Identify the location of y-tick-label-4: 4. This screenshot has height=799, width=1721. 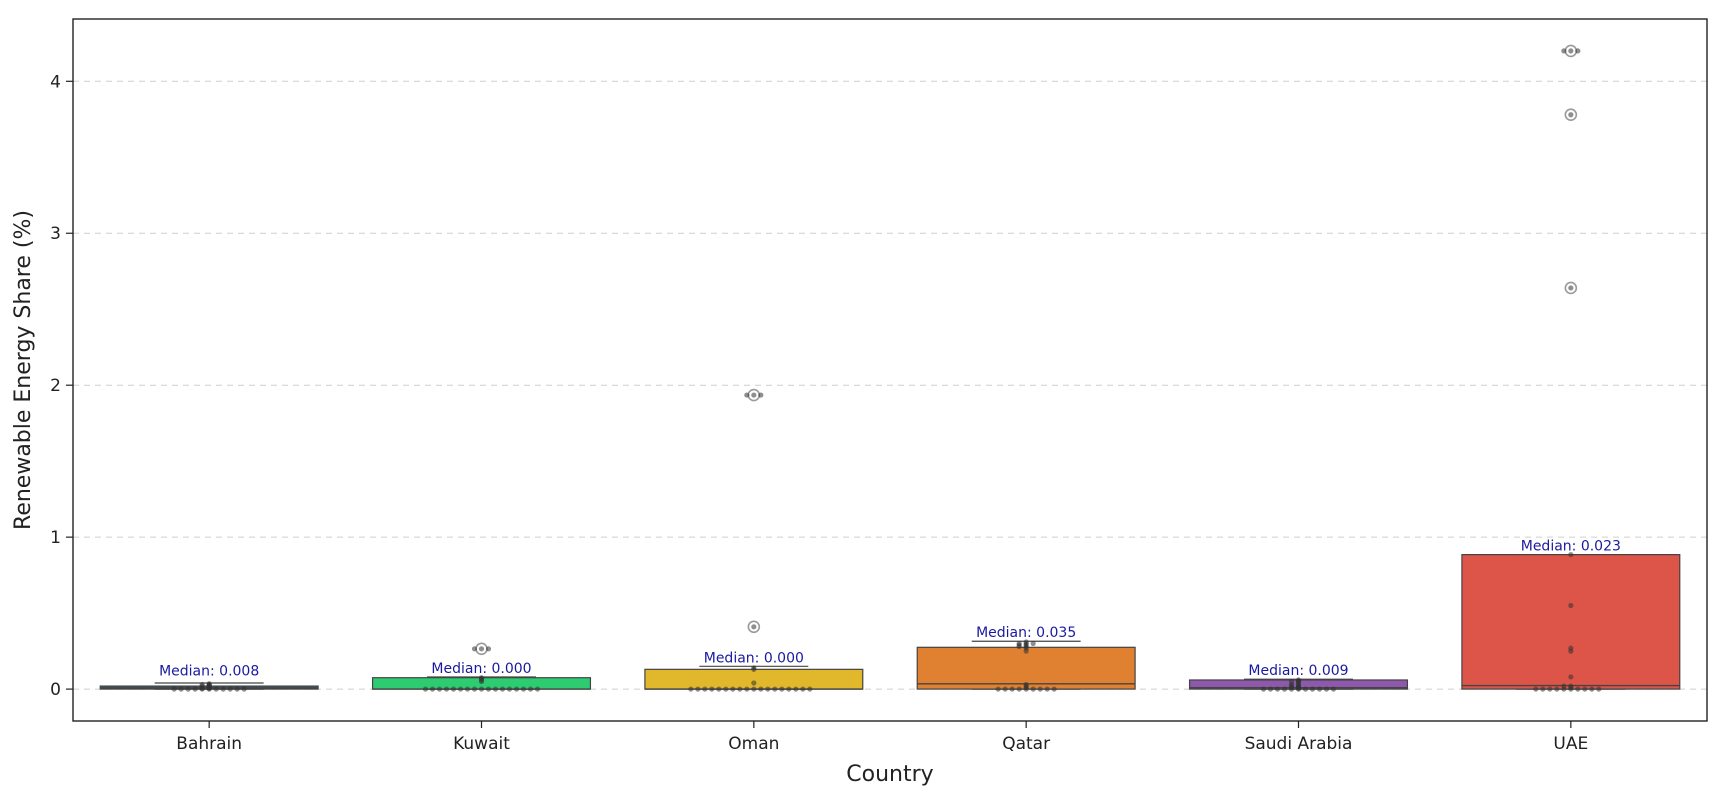
(55, 82).